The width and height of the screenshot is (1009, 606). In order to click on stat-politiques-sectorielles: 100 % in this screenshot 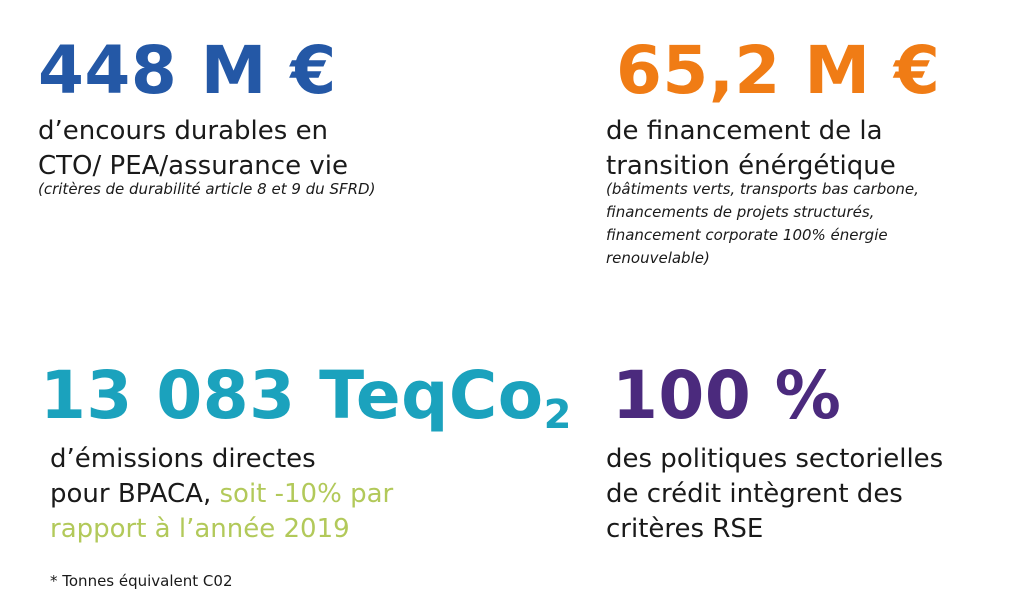, I will do `click(726, 396)`.